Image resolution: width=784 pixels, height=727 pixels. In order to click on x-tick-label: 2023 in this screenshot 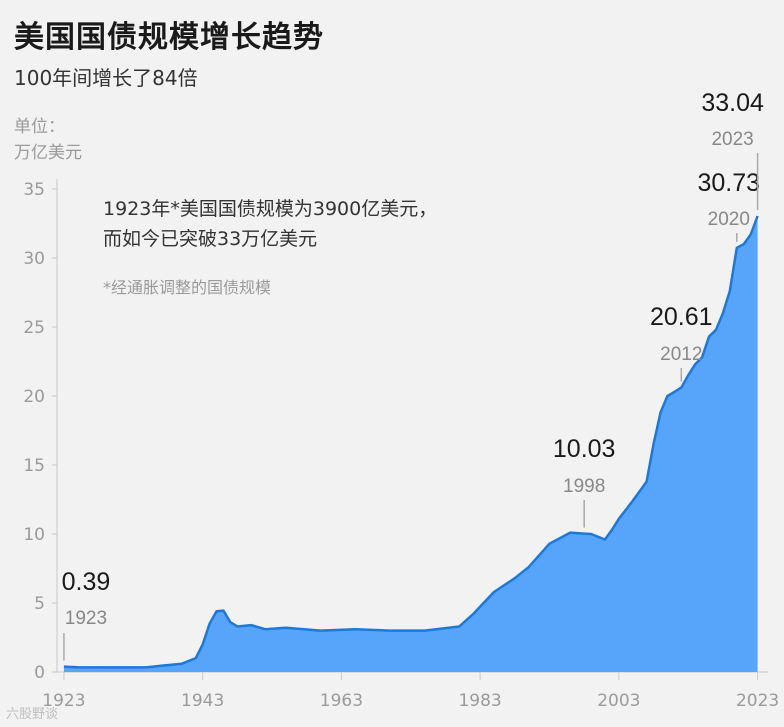, I will do `click(757, 701)`.